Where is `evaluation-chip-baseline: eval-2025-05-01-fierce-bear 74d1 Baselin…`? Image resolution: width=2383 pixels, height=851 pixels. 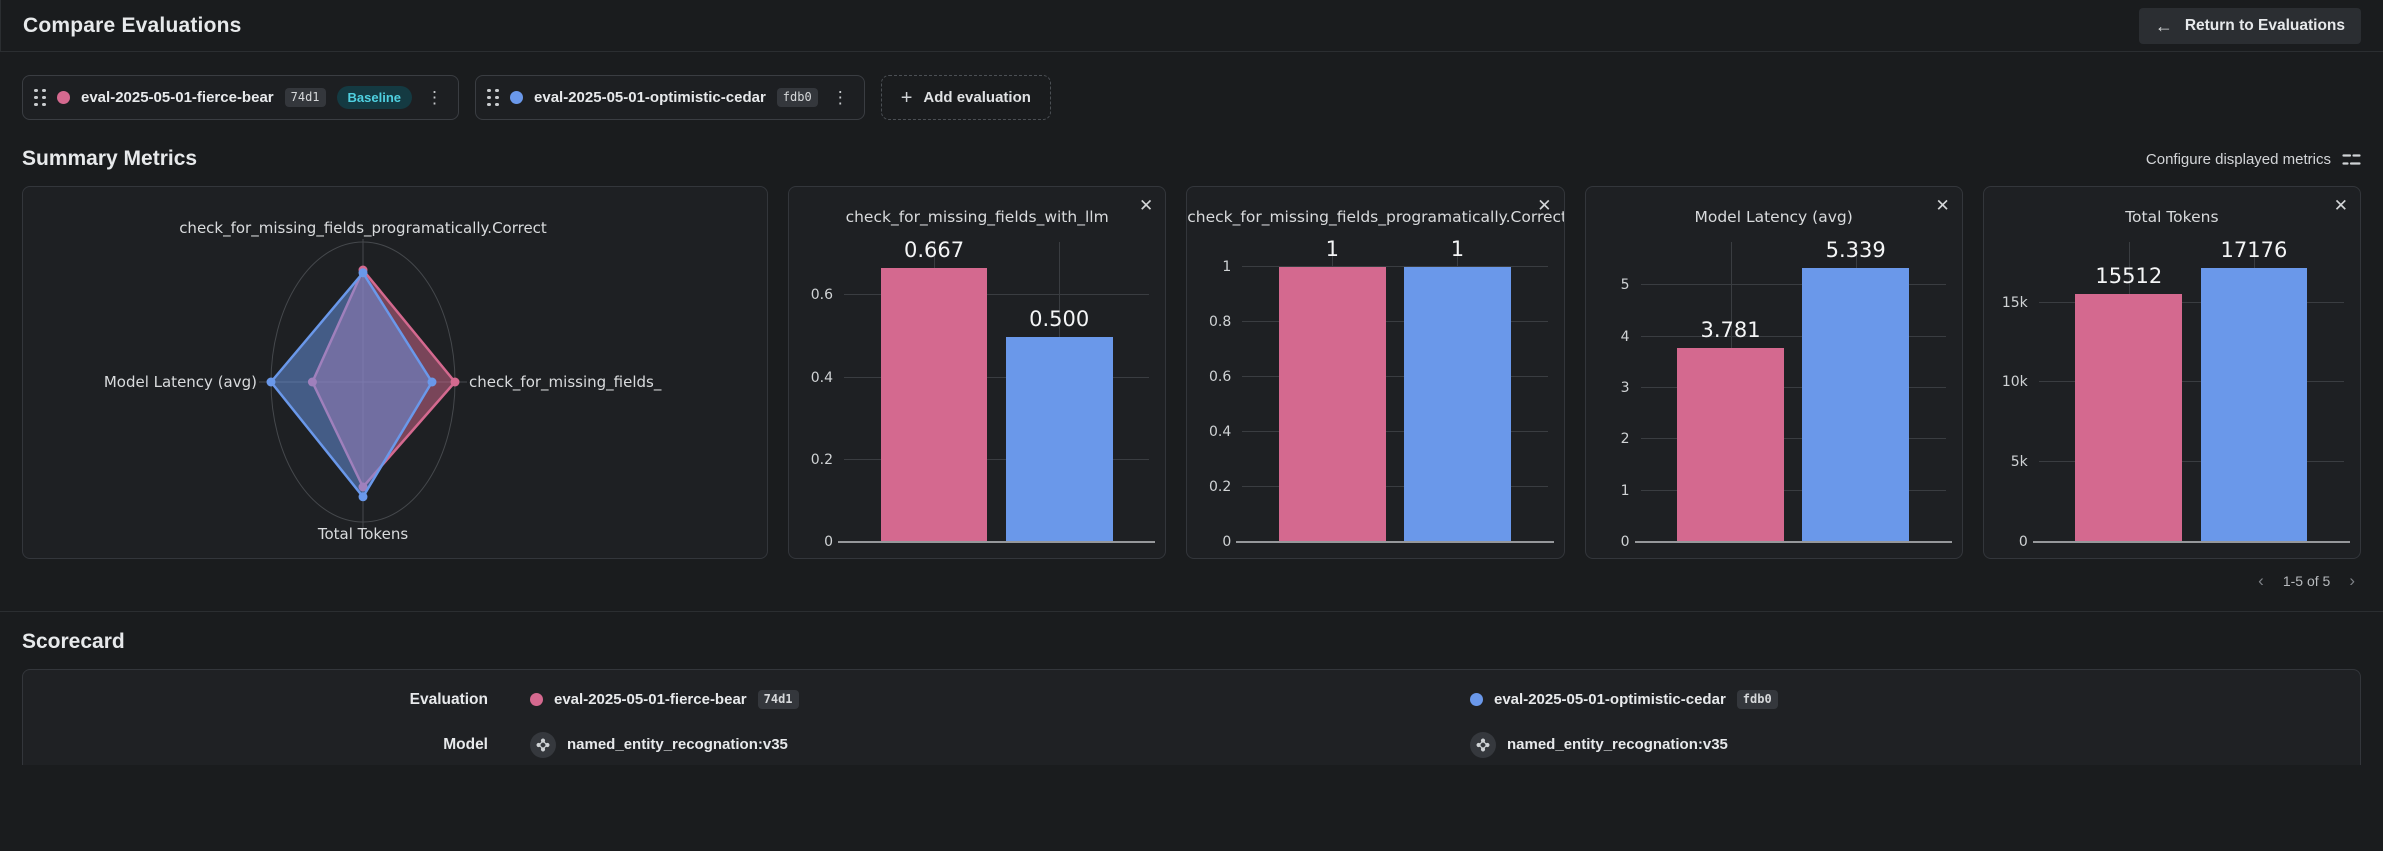 evaluation-chip-baseline: eval-2025-05-01-fierce-bear 74d1 Baselin… is located at coordinates (241, 97).